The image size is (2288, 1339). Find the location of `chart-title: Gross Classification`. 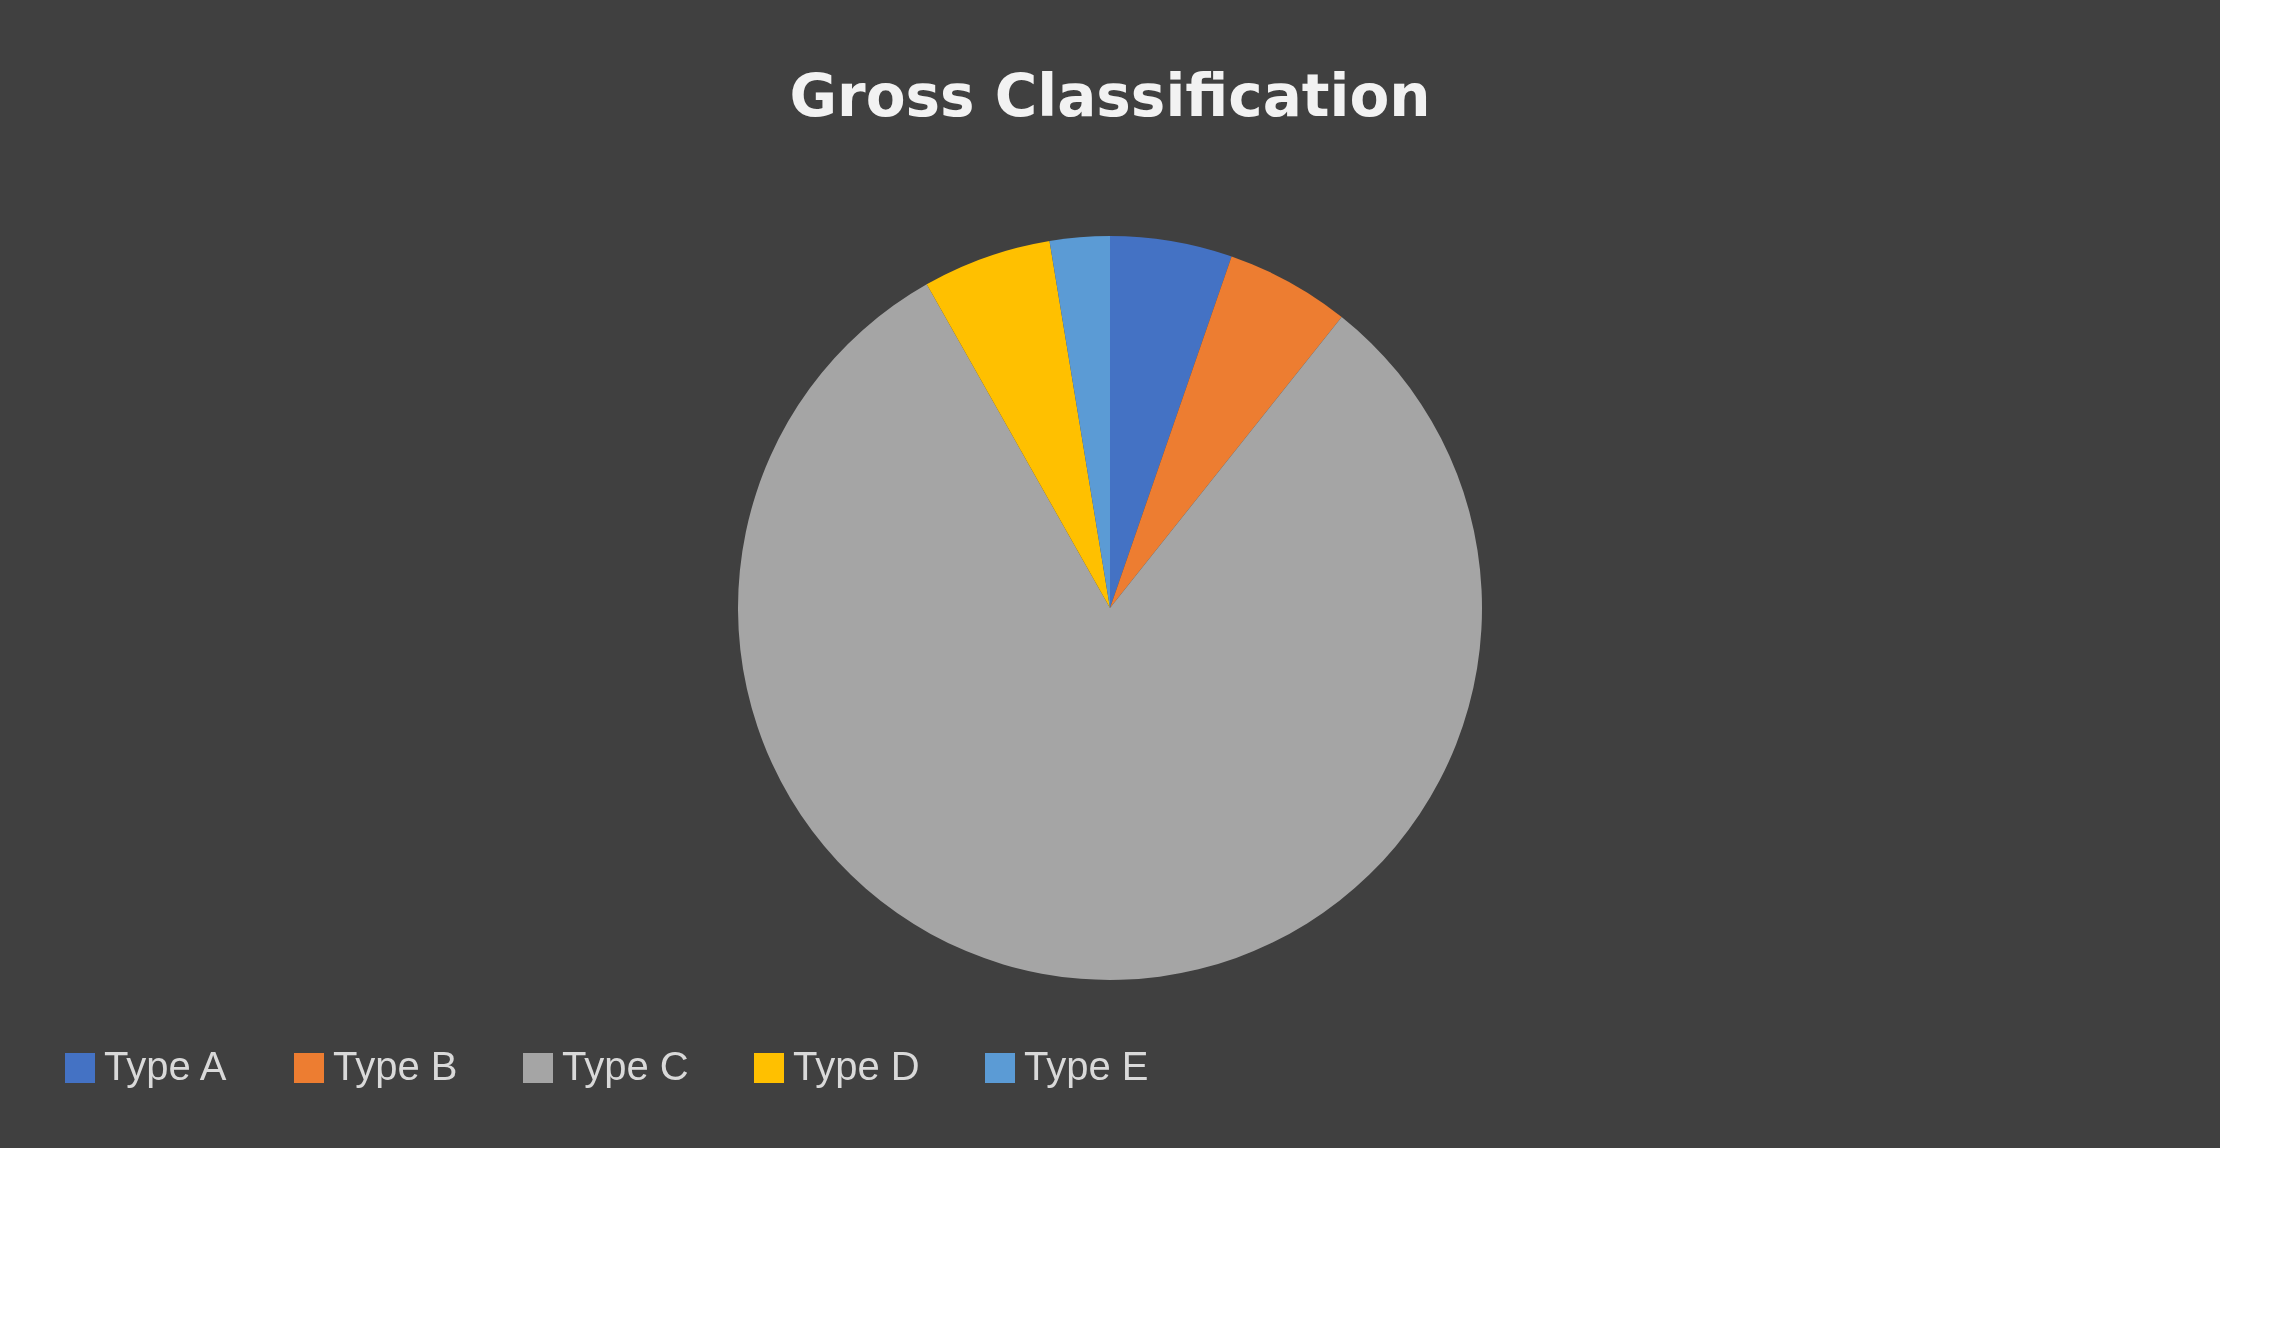

chart-title: Gross Classification is located at coordinates (1110, 96).